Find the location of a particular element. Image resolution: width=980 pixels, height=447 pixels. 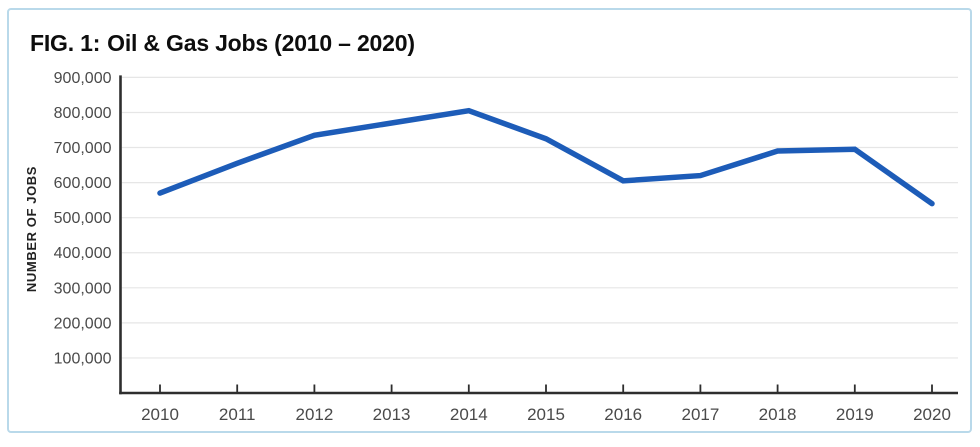

y-axis-tick-label: 800,000 is located at coordinates (83, 113).